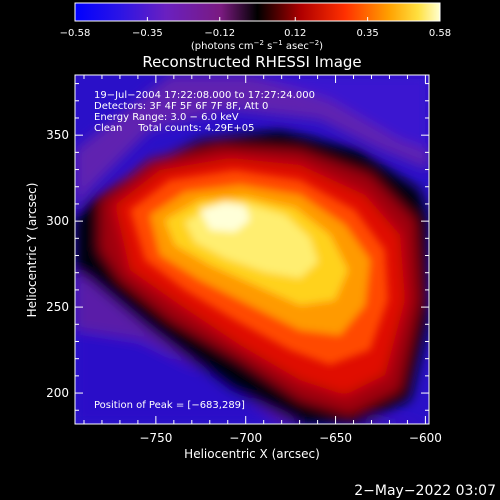  Describe the element at coordinates (252, 454) in the screenshot. I see `x-axis-label: Heliocentric X (arcsec)` at that location.